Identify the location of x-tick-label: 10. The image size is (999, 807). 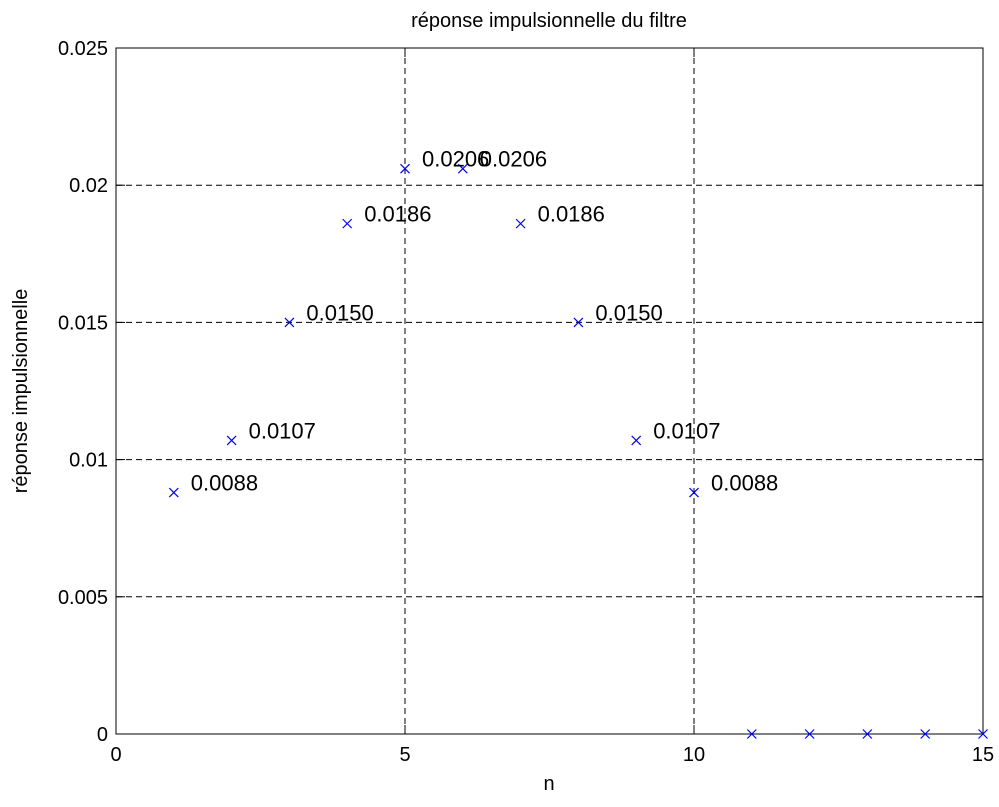
(694, 755).